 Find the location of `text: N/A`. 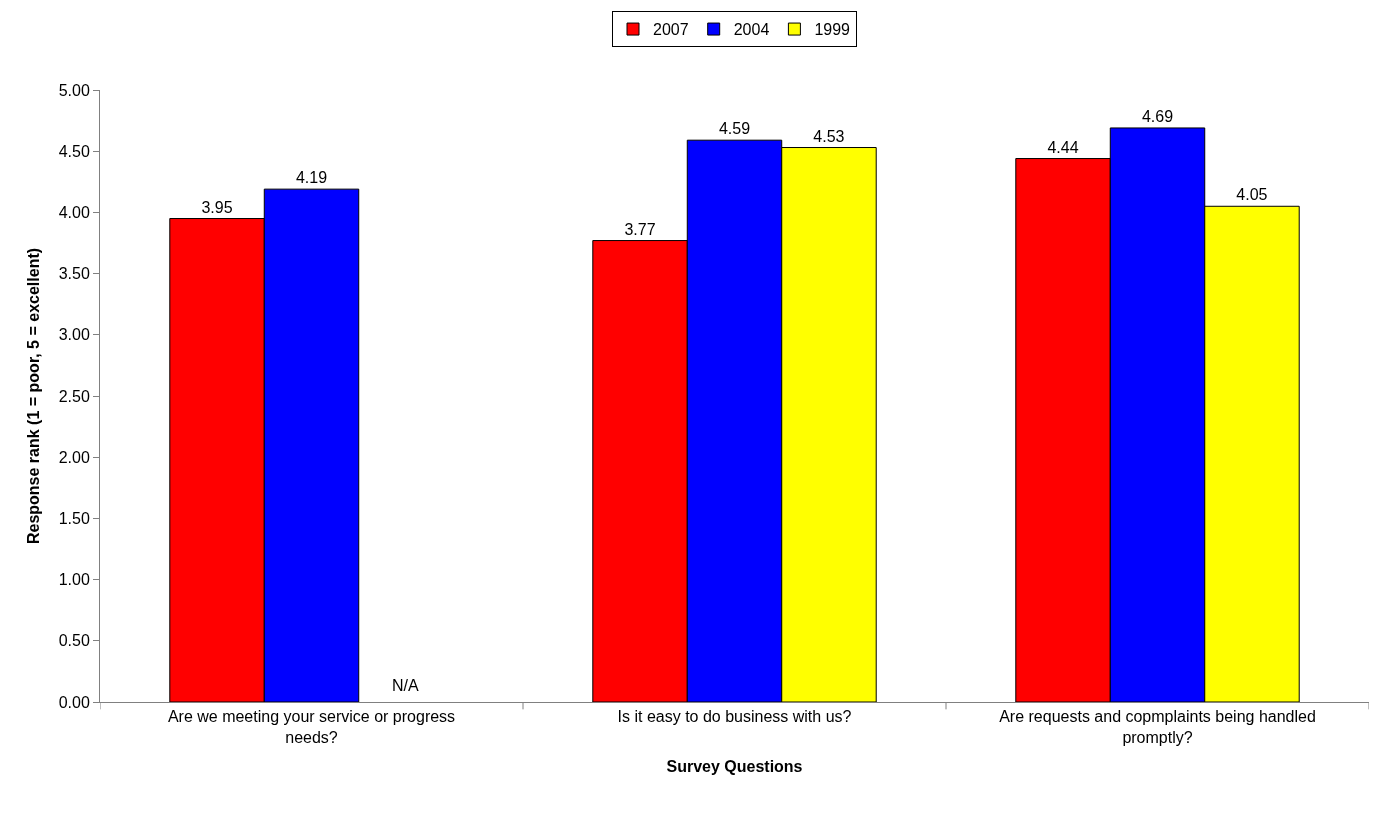

text: N/A is located at coordinates (405, 685).